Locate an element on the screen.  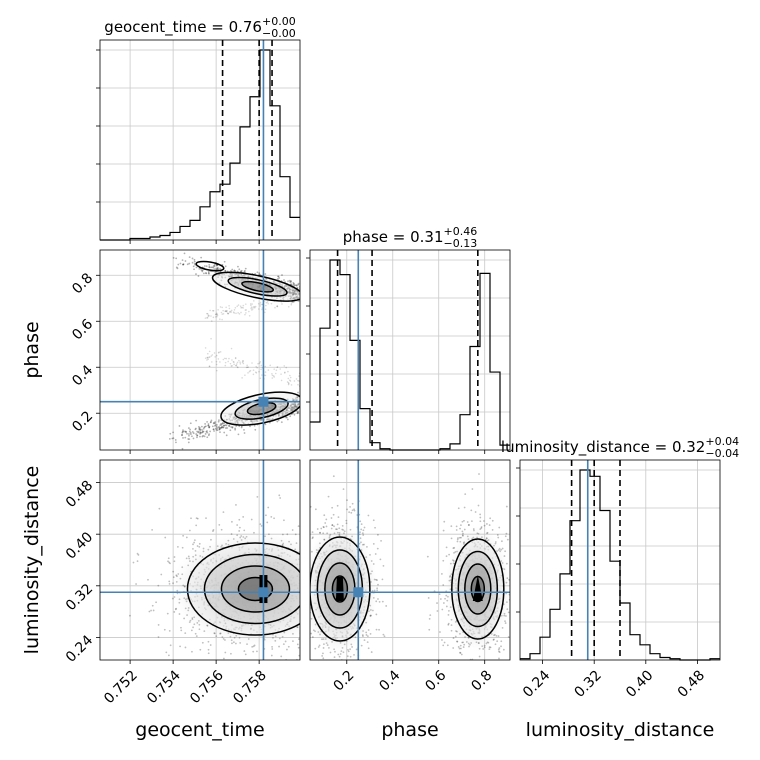
contours-time-phase is located at coordinates (247, 343).